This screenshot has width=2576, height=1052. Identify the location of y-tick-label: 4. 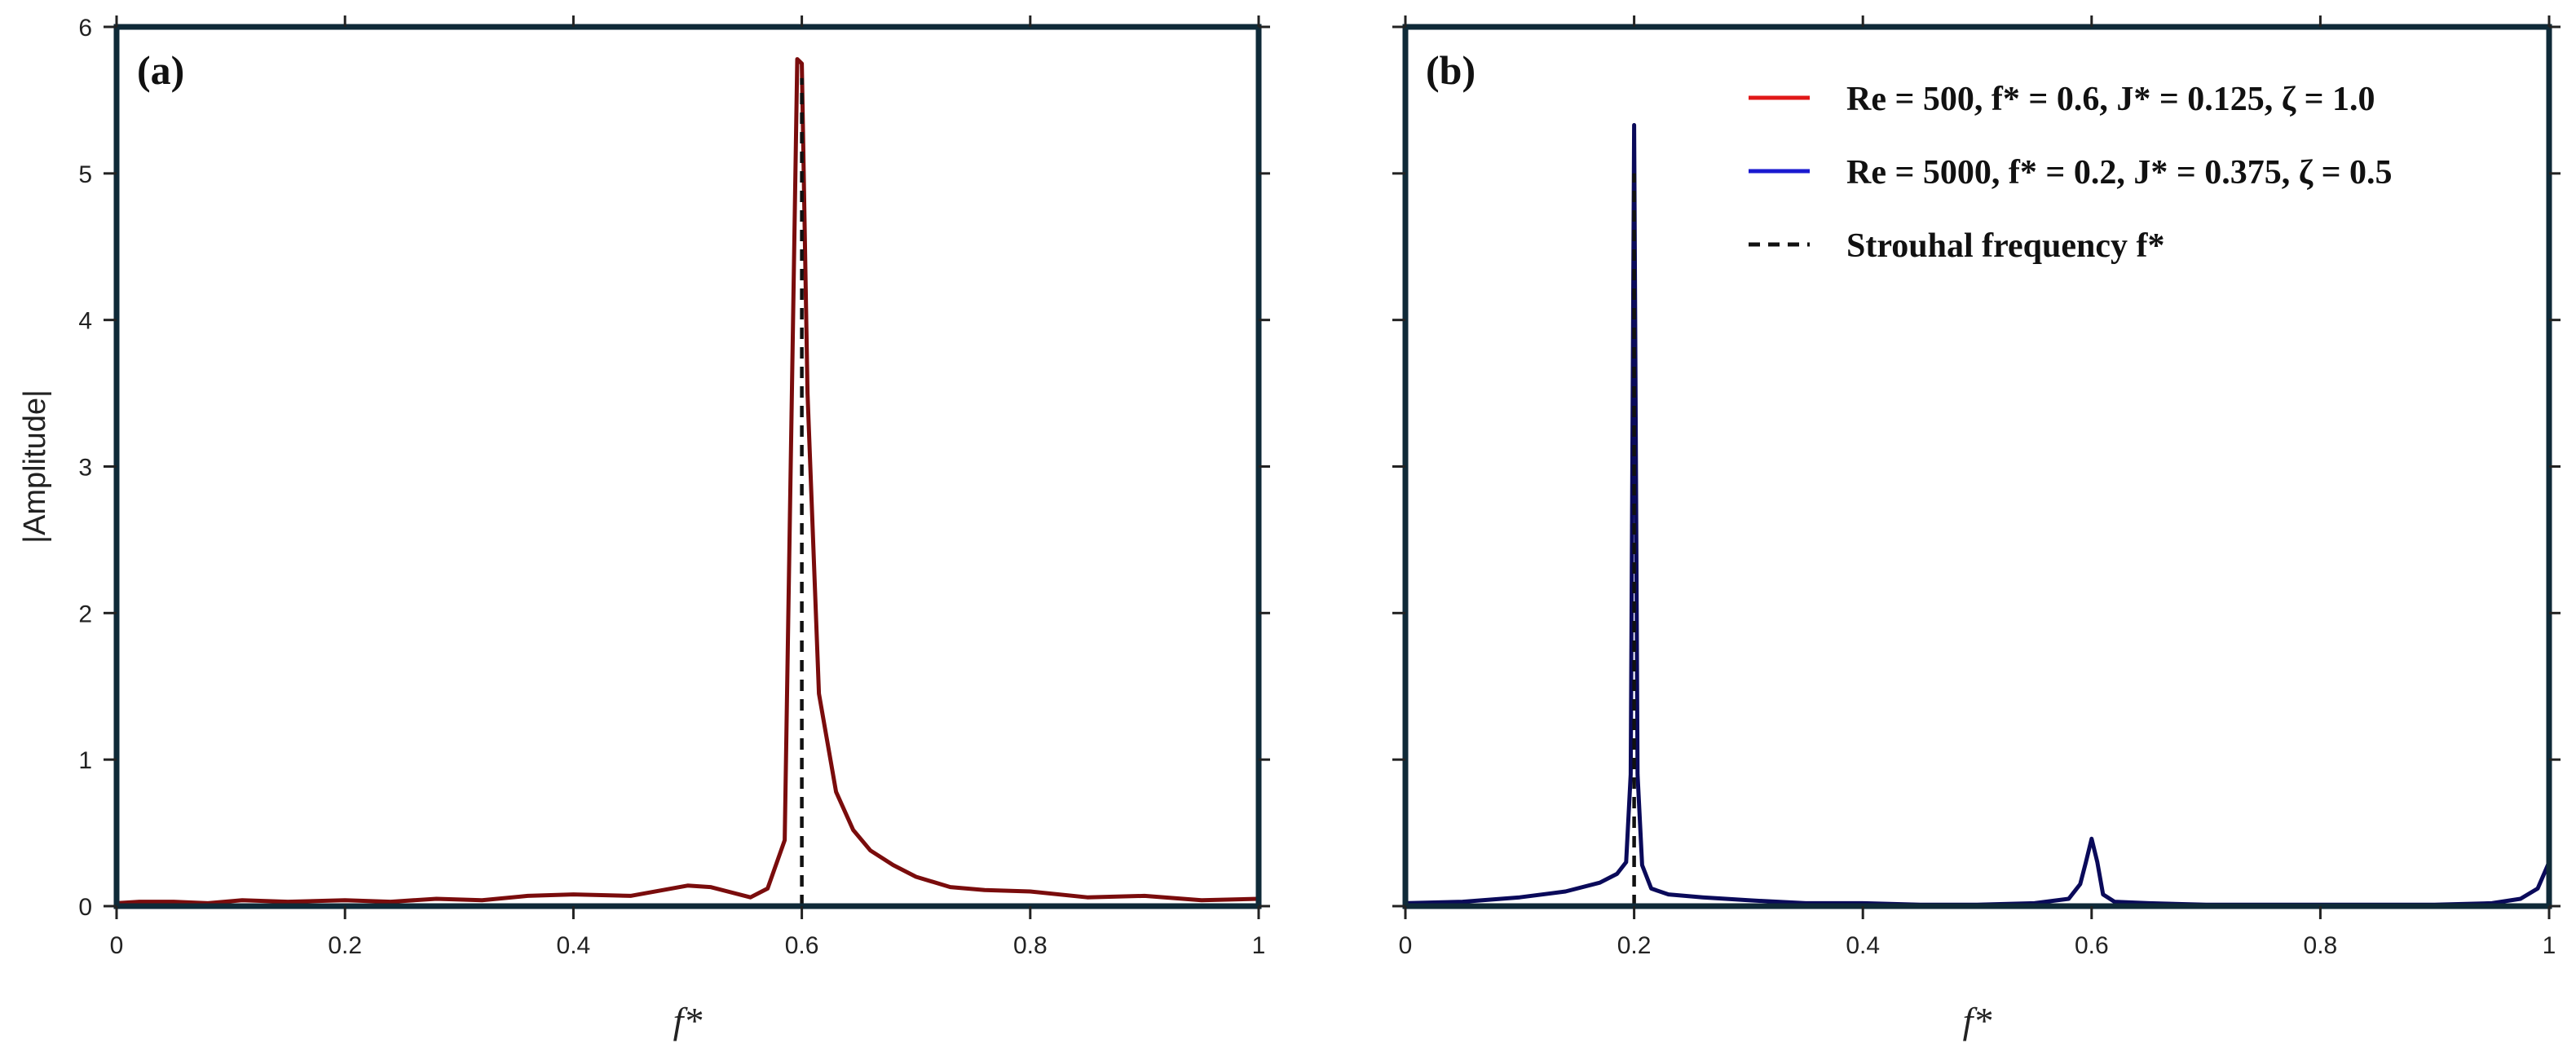
(85, 321).